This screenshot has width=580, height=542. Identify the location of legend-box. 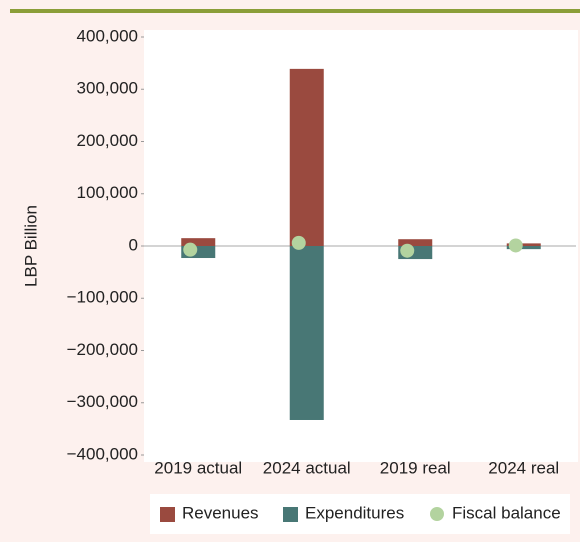
(360, 514).